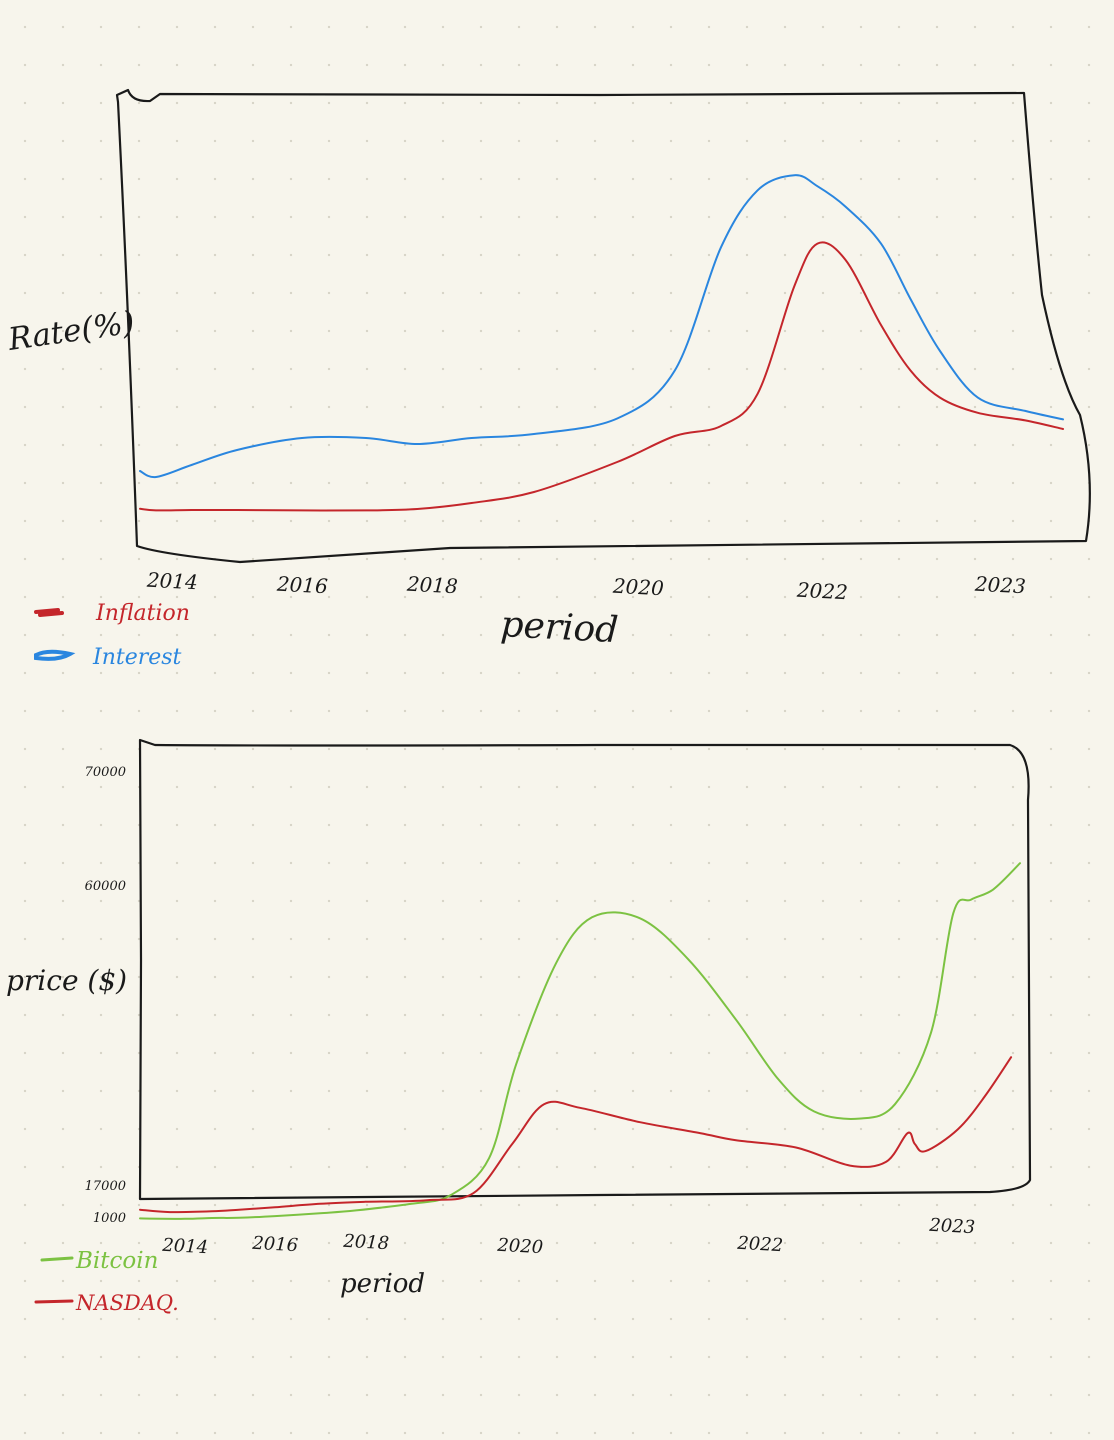  What do you see at coordinates (185, 1246) in the screenshot?
I see `price-x-tick-label-0: 2014` at bounding box center [185, 1246].